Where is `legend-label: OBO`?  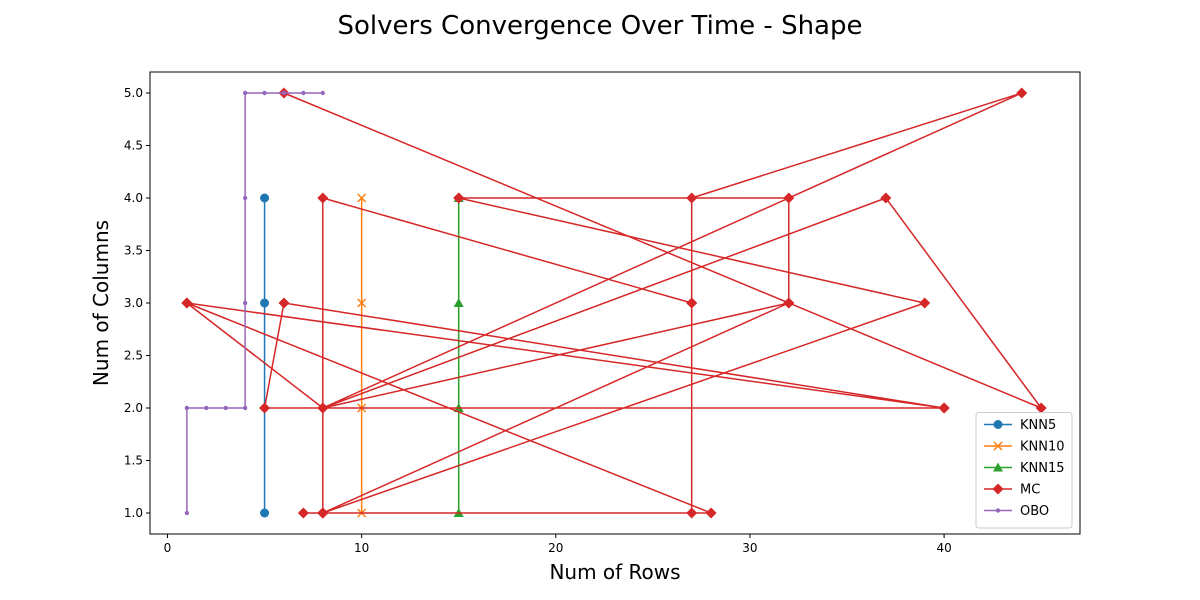 legend-label: OBO is located at coordinates (1034, 511).